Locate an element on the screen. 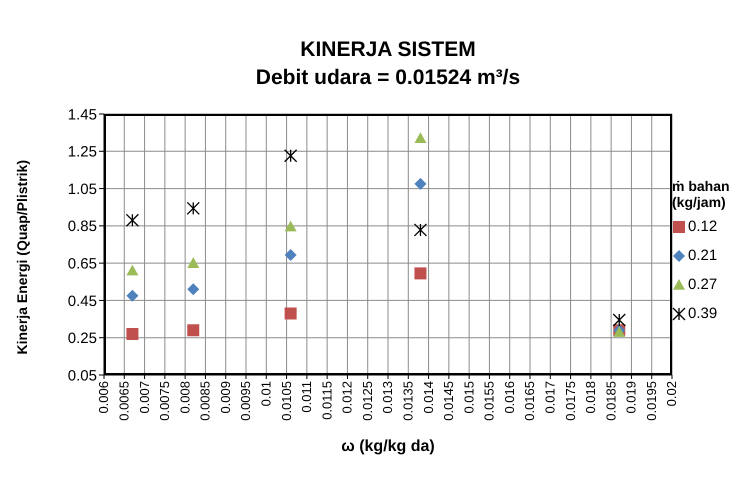  x-tick-label: 0.018 is located at coordinates (590, 397).